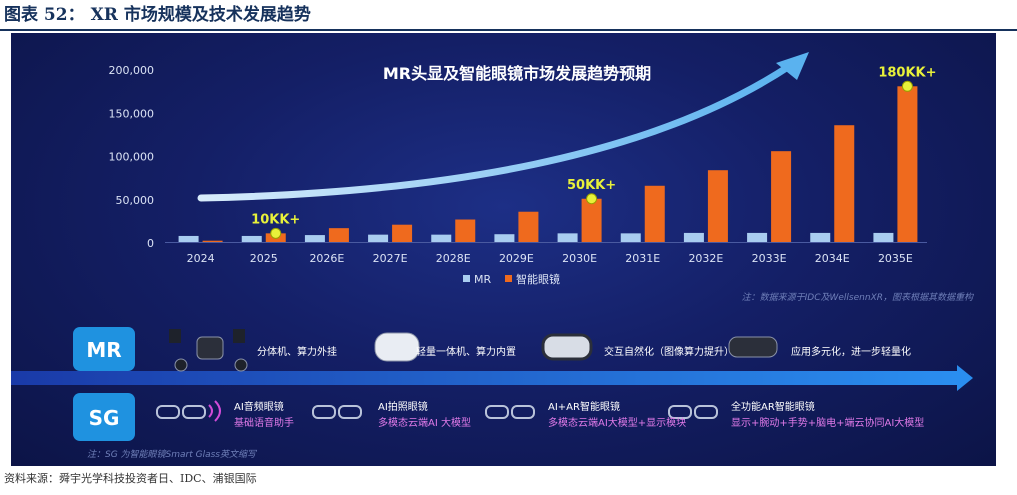  What do you see at coordinates (214, 411) in the screenshot?
I see `audio-waves-icon` at bounding box center [214, 411].